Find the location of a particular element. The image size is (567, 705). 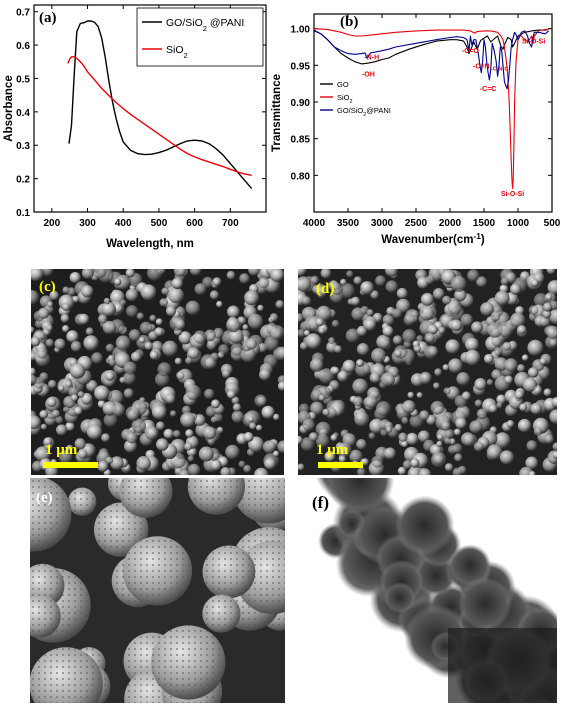

x-axis-label: Wavelength, nm is located at coordinates (150, 244).